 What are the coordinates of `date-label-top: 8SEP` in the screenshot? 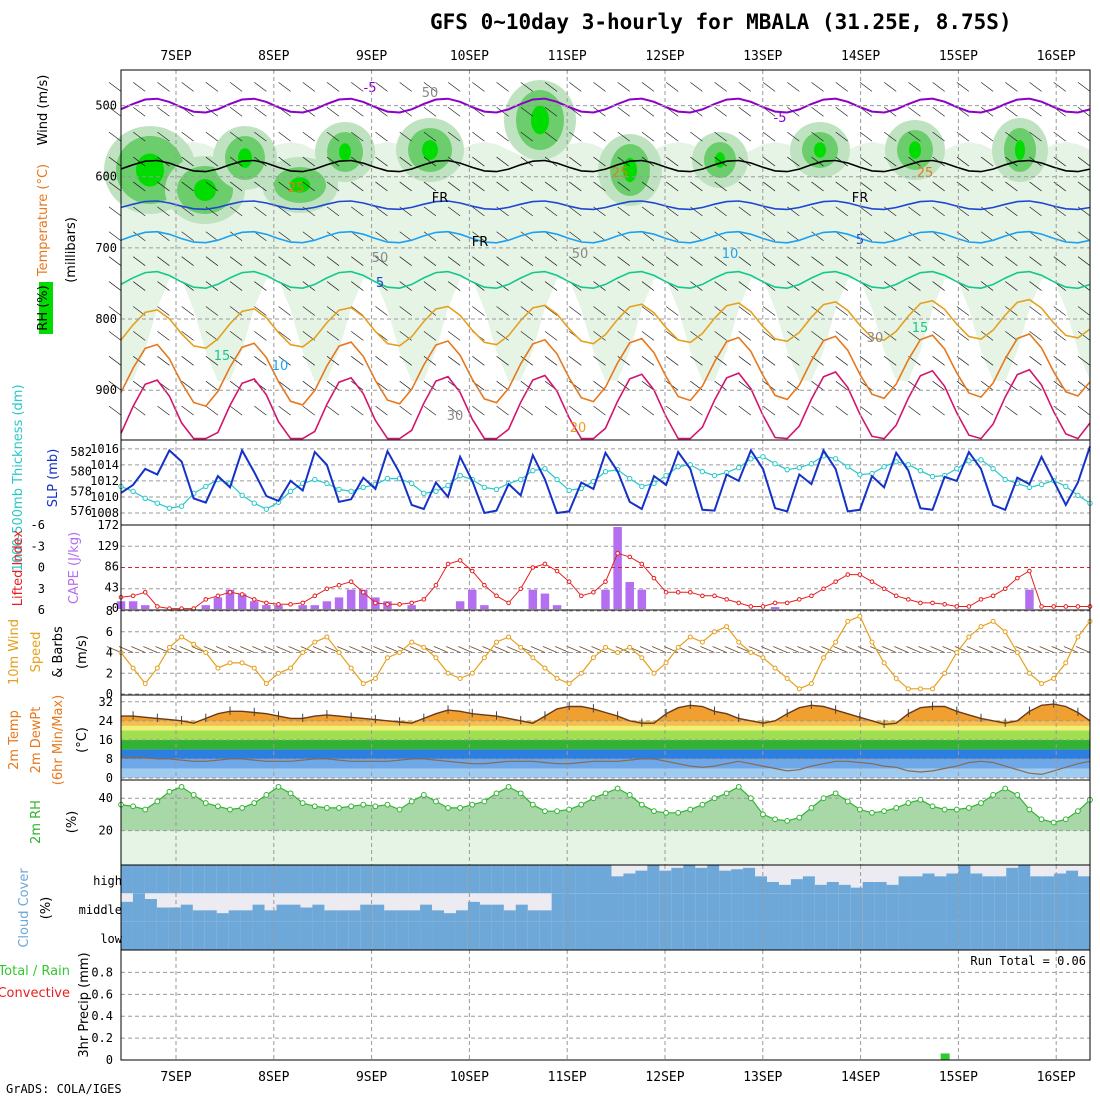 It's located at (273, 56).